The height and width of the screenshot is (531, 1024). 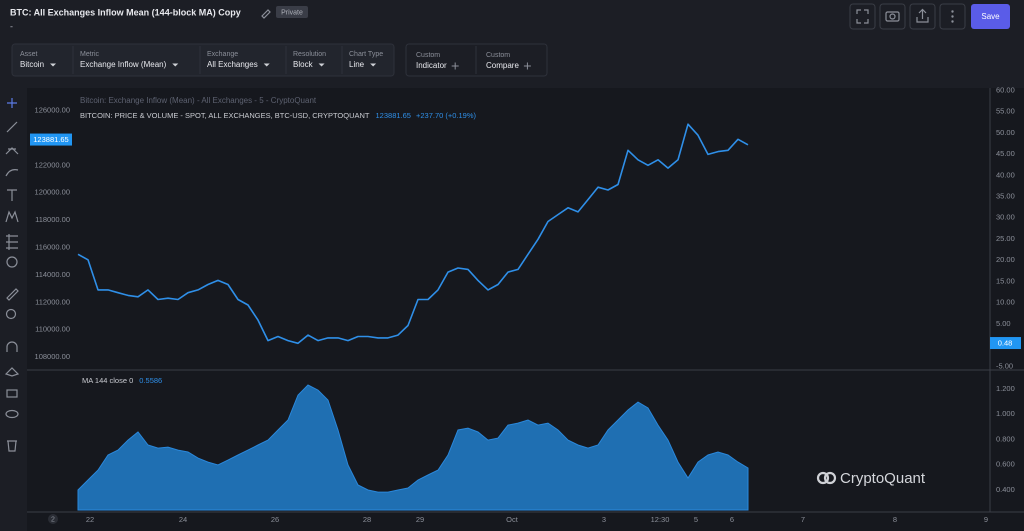 I want to click on price-badge, so click(x=51, y=139).